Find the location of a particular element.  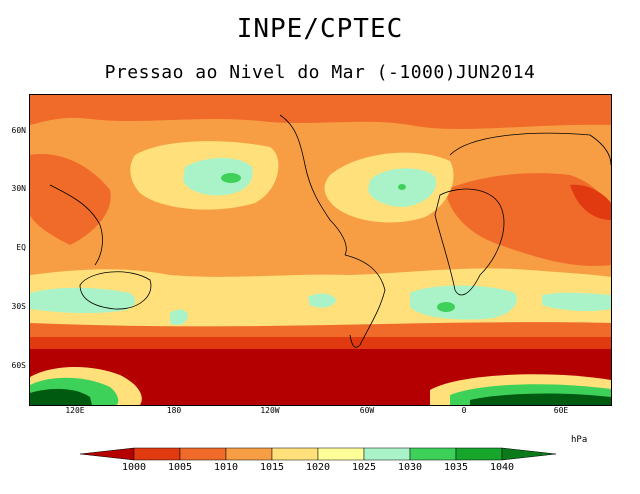

lon-tick-180: 180 is located at coordinates (174, 410).